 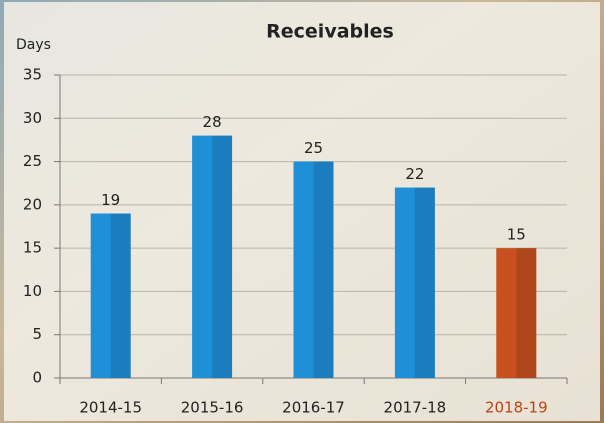 I want to click on data-label: 15, so click(x=516, y=235).